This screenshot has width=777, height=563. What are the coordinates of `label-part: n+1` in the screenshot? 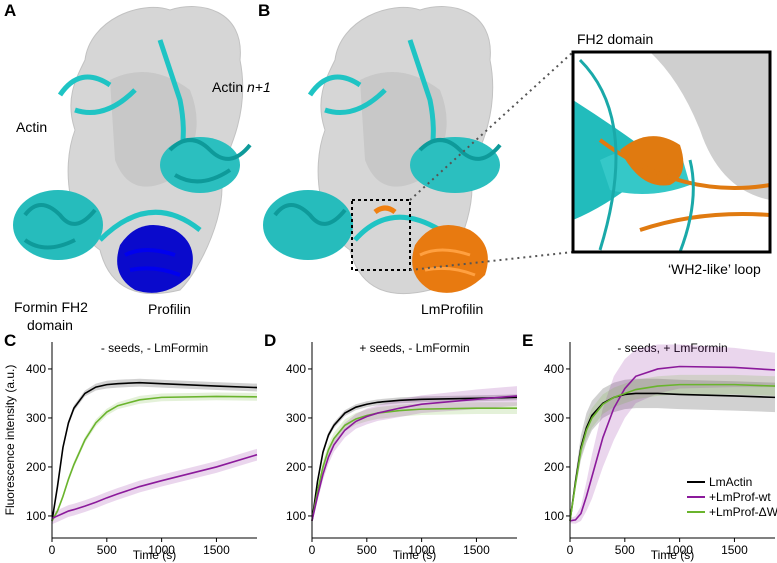 It's located at (259, 87).